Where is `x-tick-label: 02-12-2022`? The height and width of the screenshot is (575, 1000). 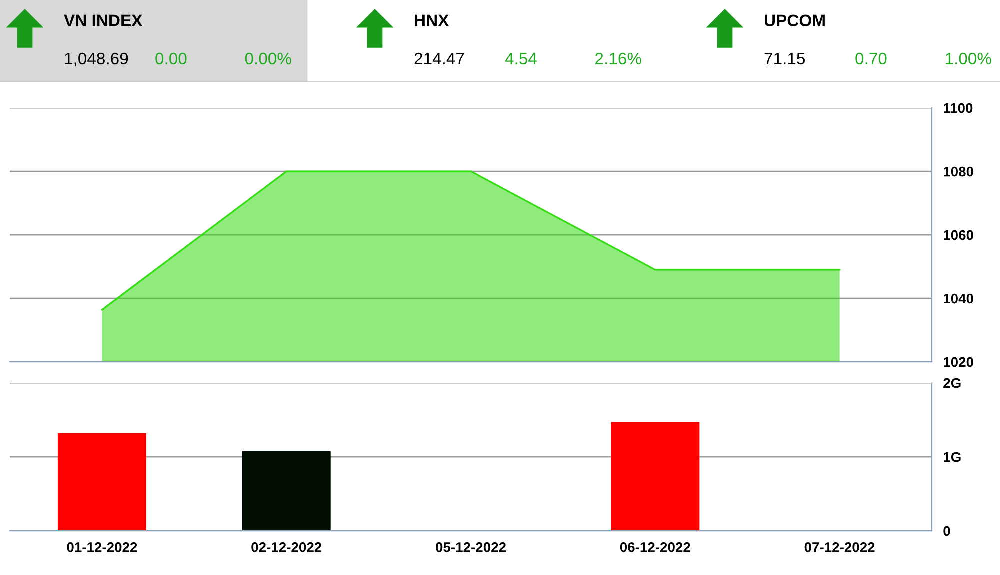 x-tick-label: 02-12-2022 is located at coordinates (287, 547).